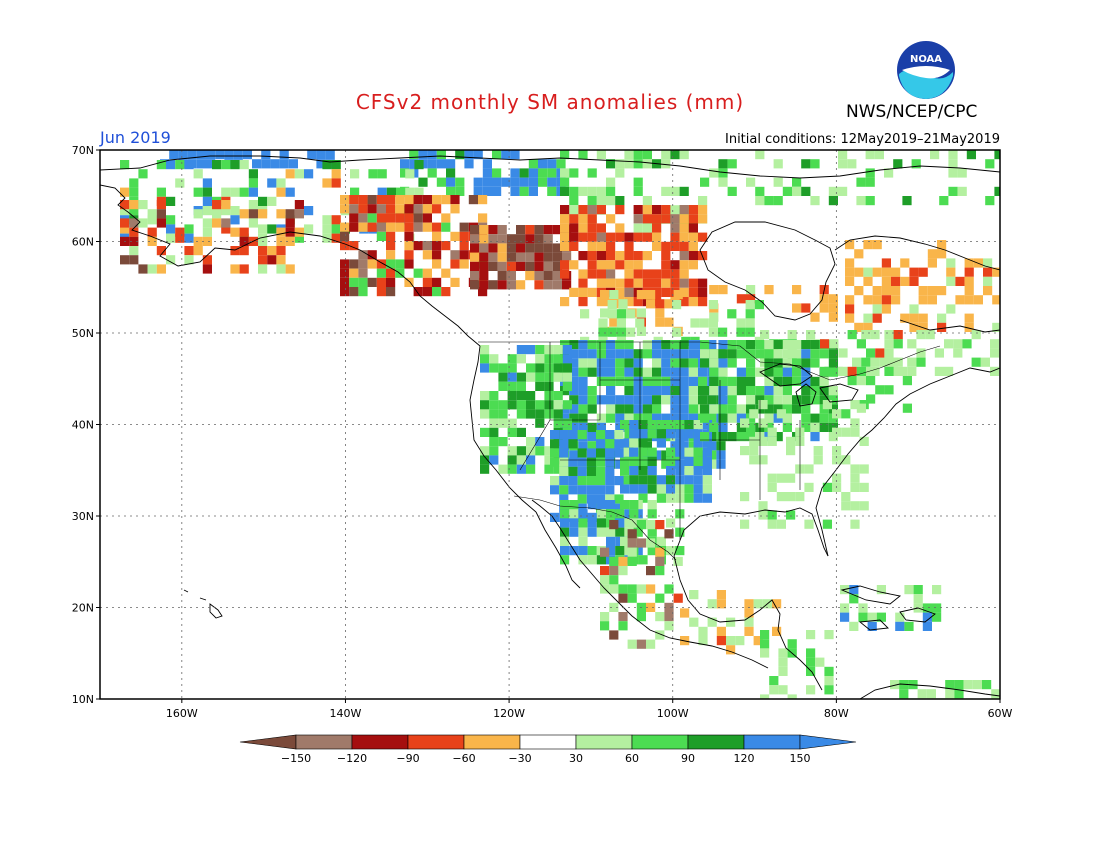 The image size is (1100, 850). Describe the element at coordinates (836, 713) in the screenshot. I see `lon-label: 80W` at that location.